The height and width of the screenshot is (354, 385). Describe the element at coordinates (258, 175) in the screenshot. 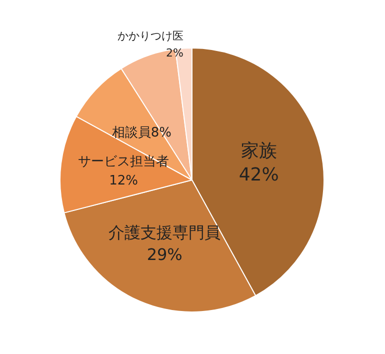

I see `data-label: 42%` at that location.